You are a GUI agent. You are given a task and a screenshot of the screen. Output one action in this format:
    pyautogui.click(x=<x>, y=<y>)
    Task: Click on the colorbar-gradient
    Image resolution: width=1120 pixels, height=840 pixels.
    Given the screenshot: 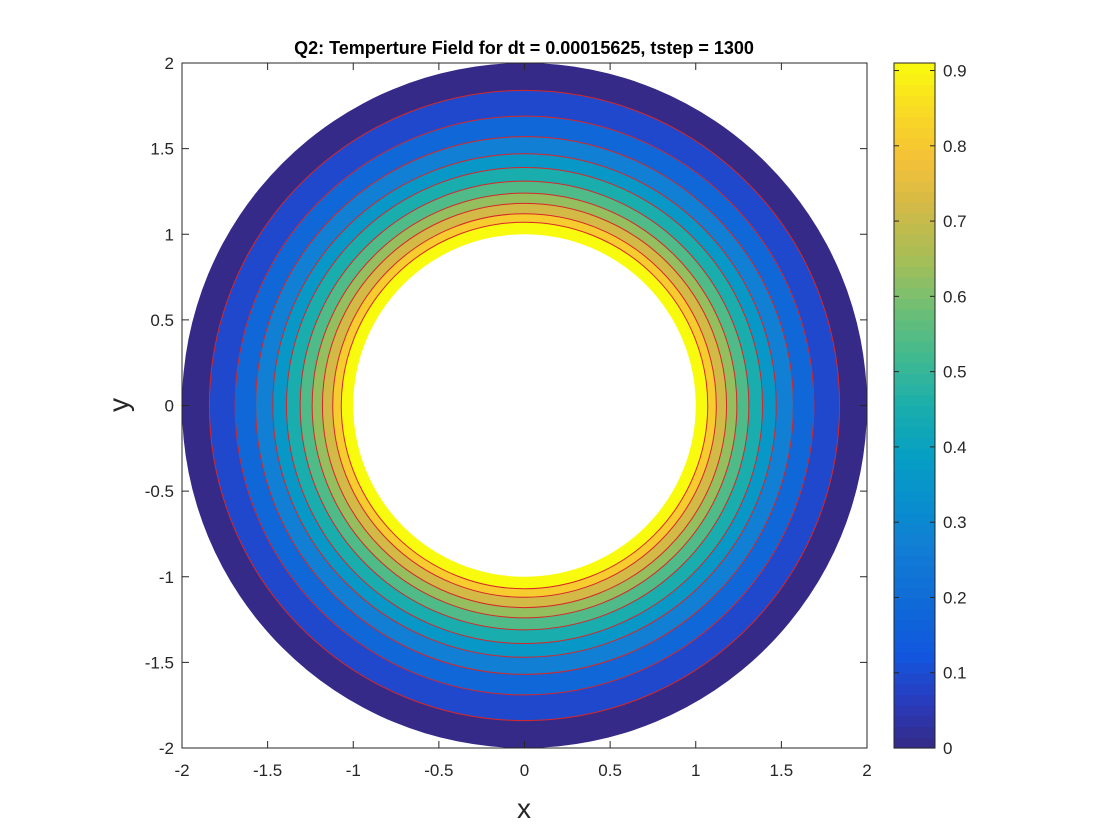 What is the action you would take?
    pyautogui.click(x=914, y=406)
    